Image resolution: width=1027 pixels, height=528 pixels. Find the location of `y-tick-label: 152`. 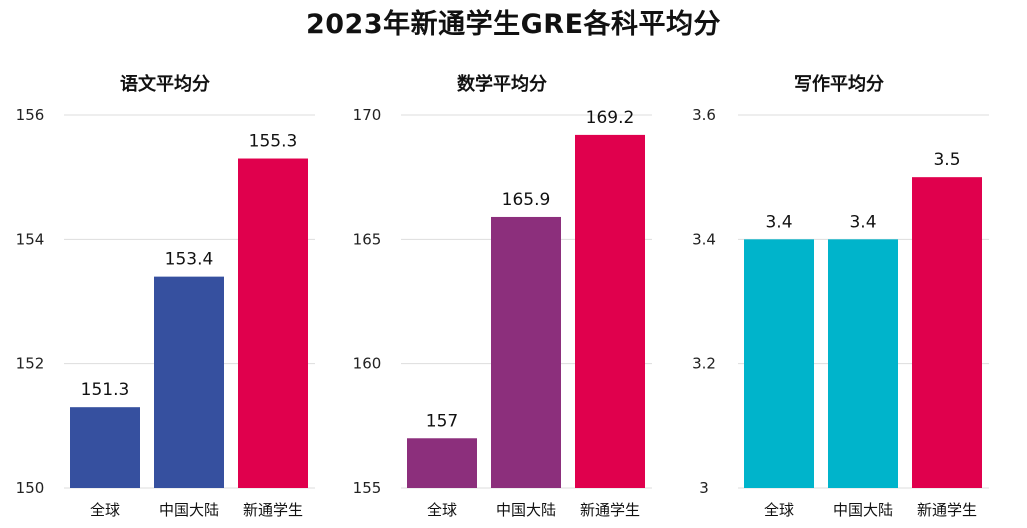

y-tick-label: 152 is located at coordinates (30, 364).